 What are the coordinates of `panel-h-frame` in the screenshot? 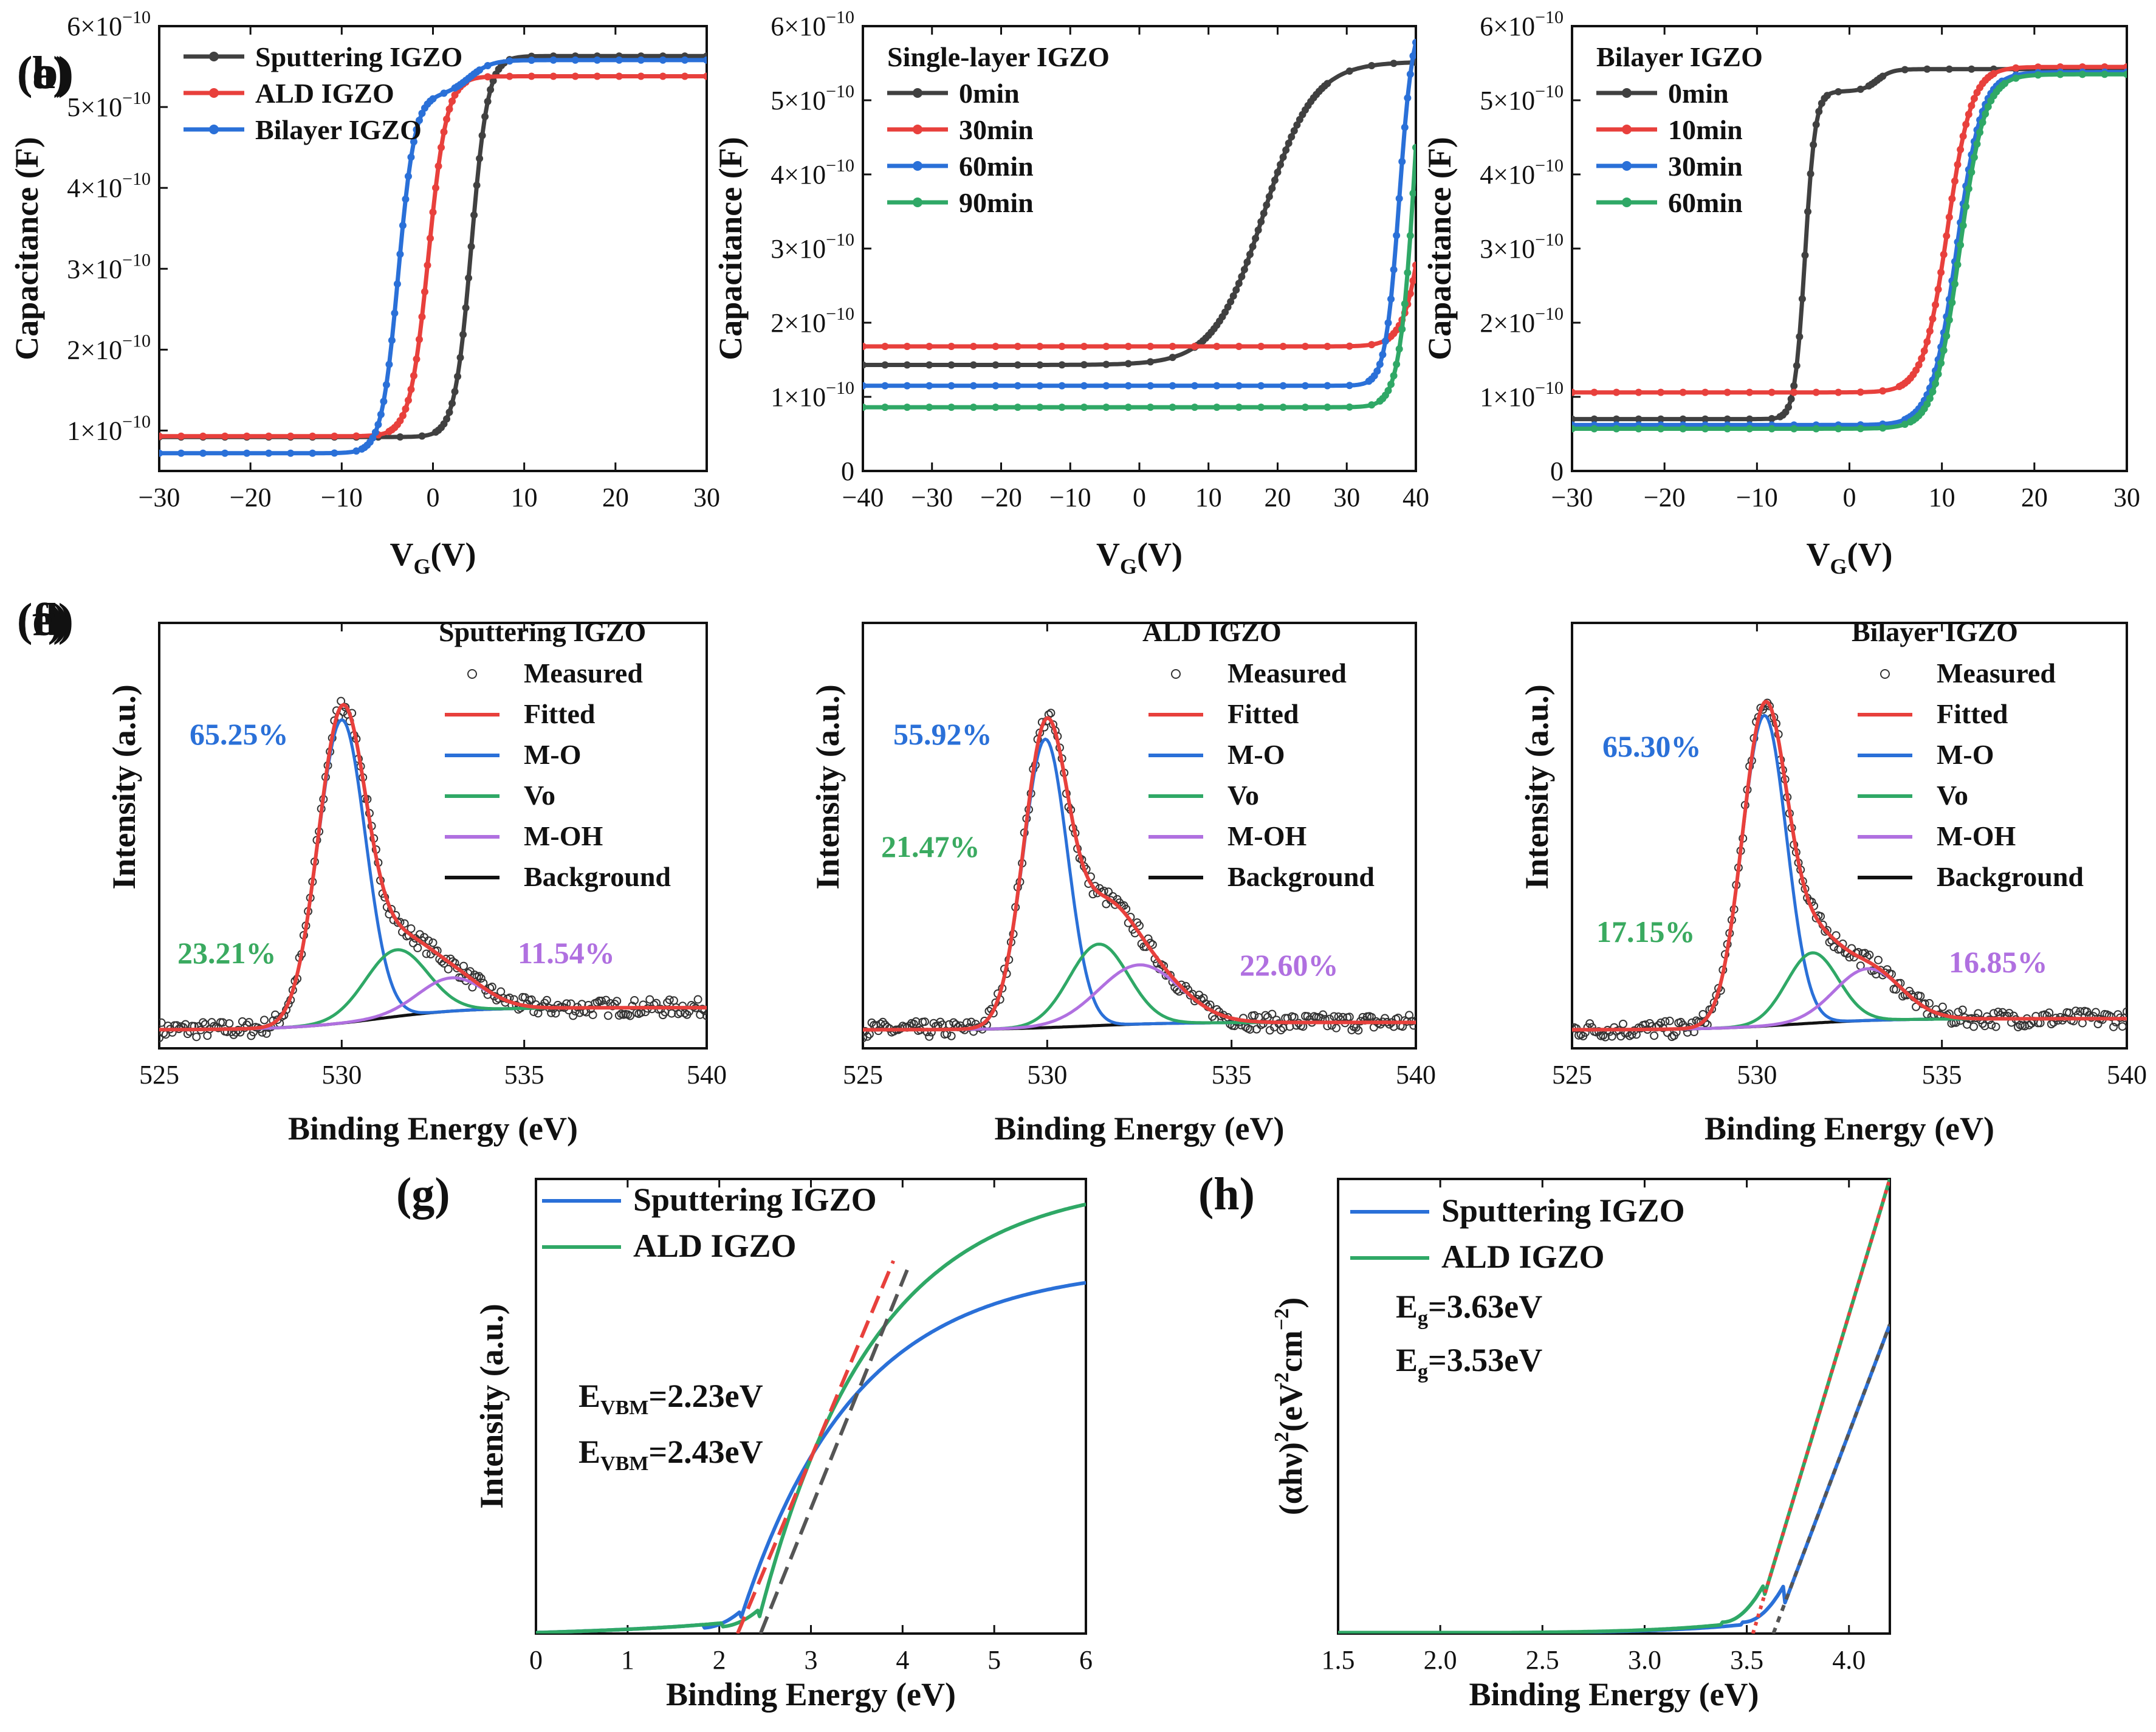 It's located at (1614, 1406).